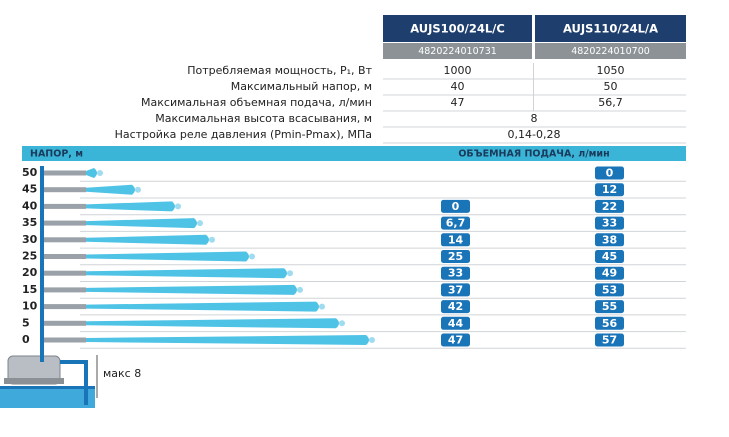 This screenshot has width=729, height=437. Describe the element at coordinates (26, 339) in the screenshot. I see `head-value: 0` at that location.